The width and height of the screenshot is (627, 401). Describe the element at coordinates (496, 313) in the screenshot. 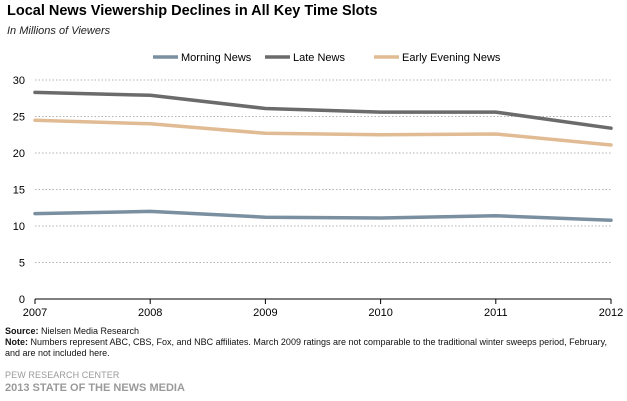

I see `x-tick-label: 2011` at that location.